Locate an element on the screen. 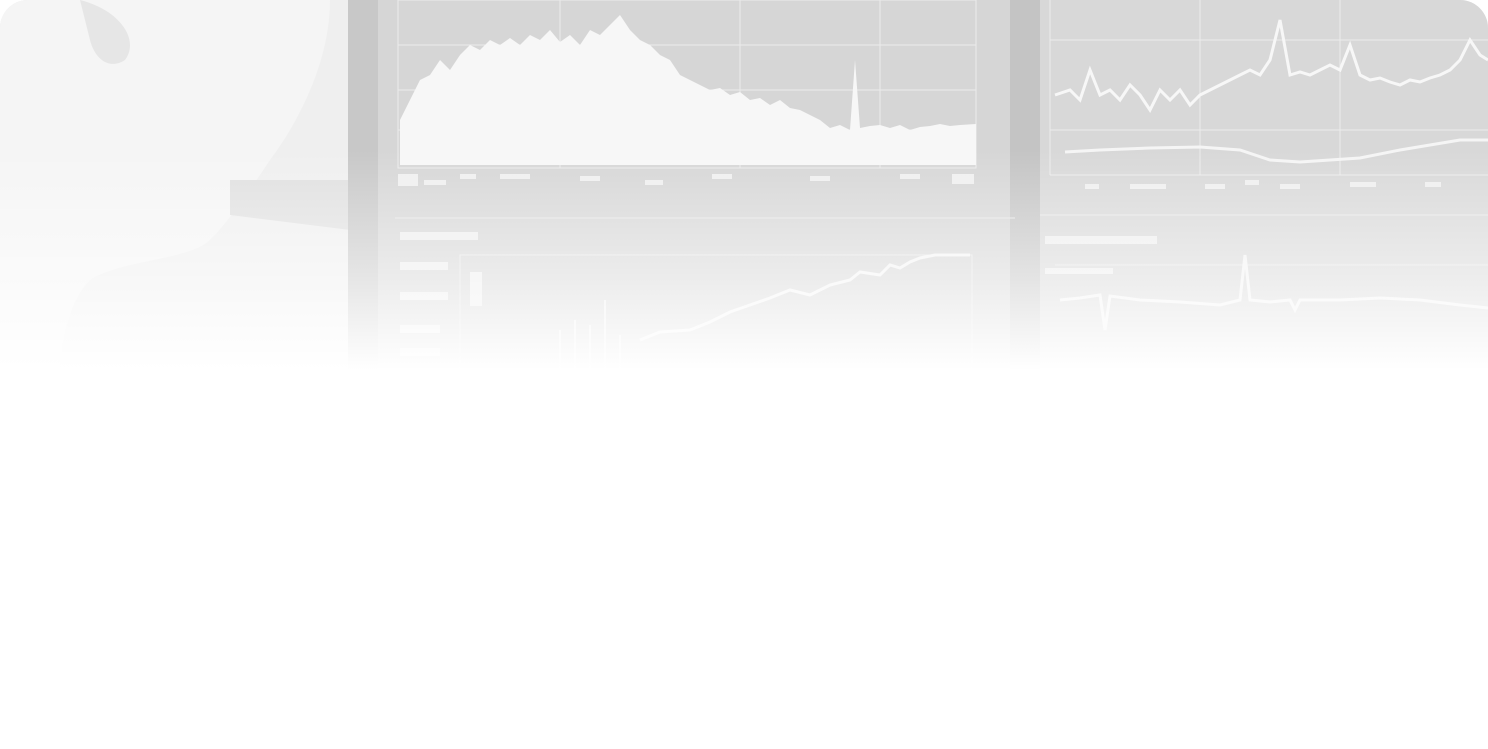  monitor-bezel-left is located at coordinates (363, 190).